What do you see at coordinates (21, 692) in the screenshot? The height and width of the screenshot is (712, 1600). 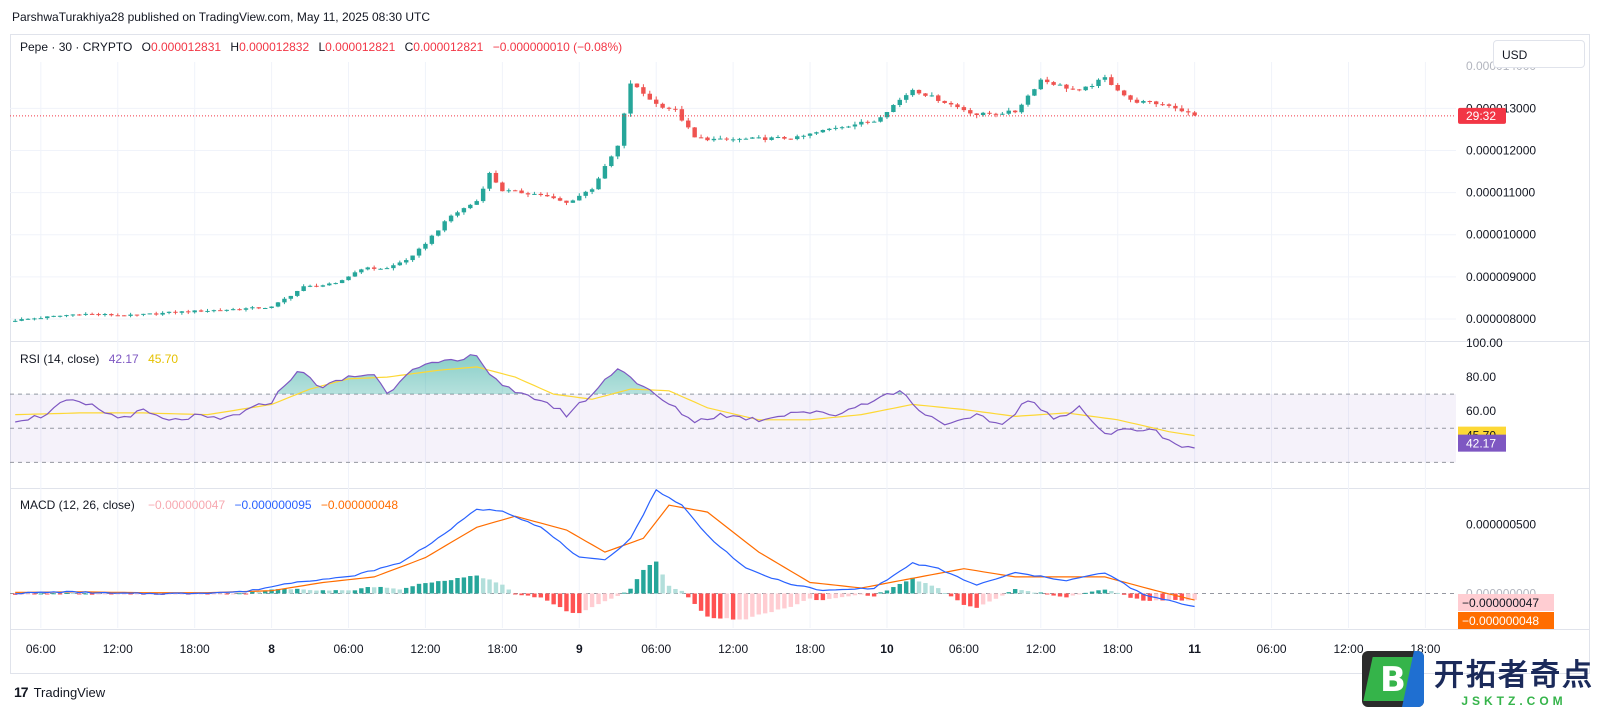 I see `tradingview-mark-icon: 17` at bounding box center [21, 692].